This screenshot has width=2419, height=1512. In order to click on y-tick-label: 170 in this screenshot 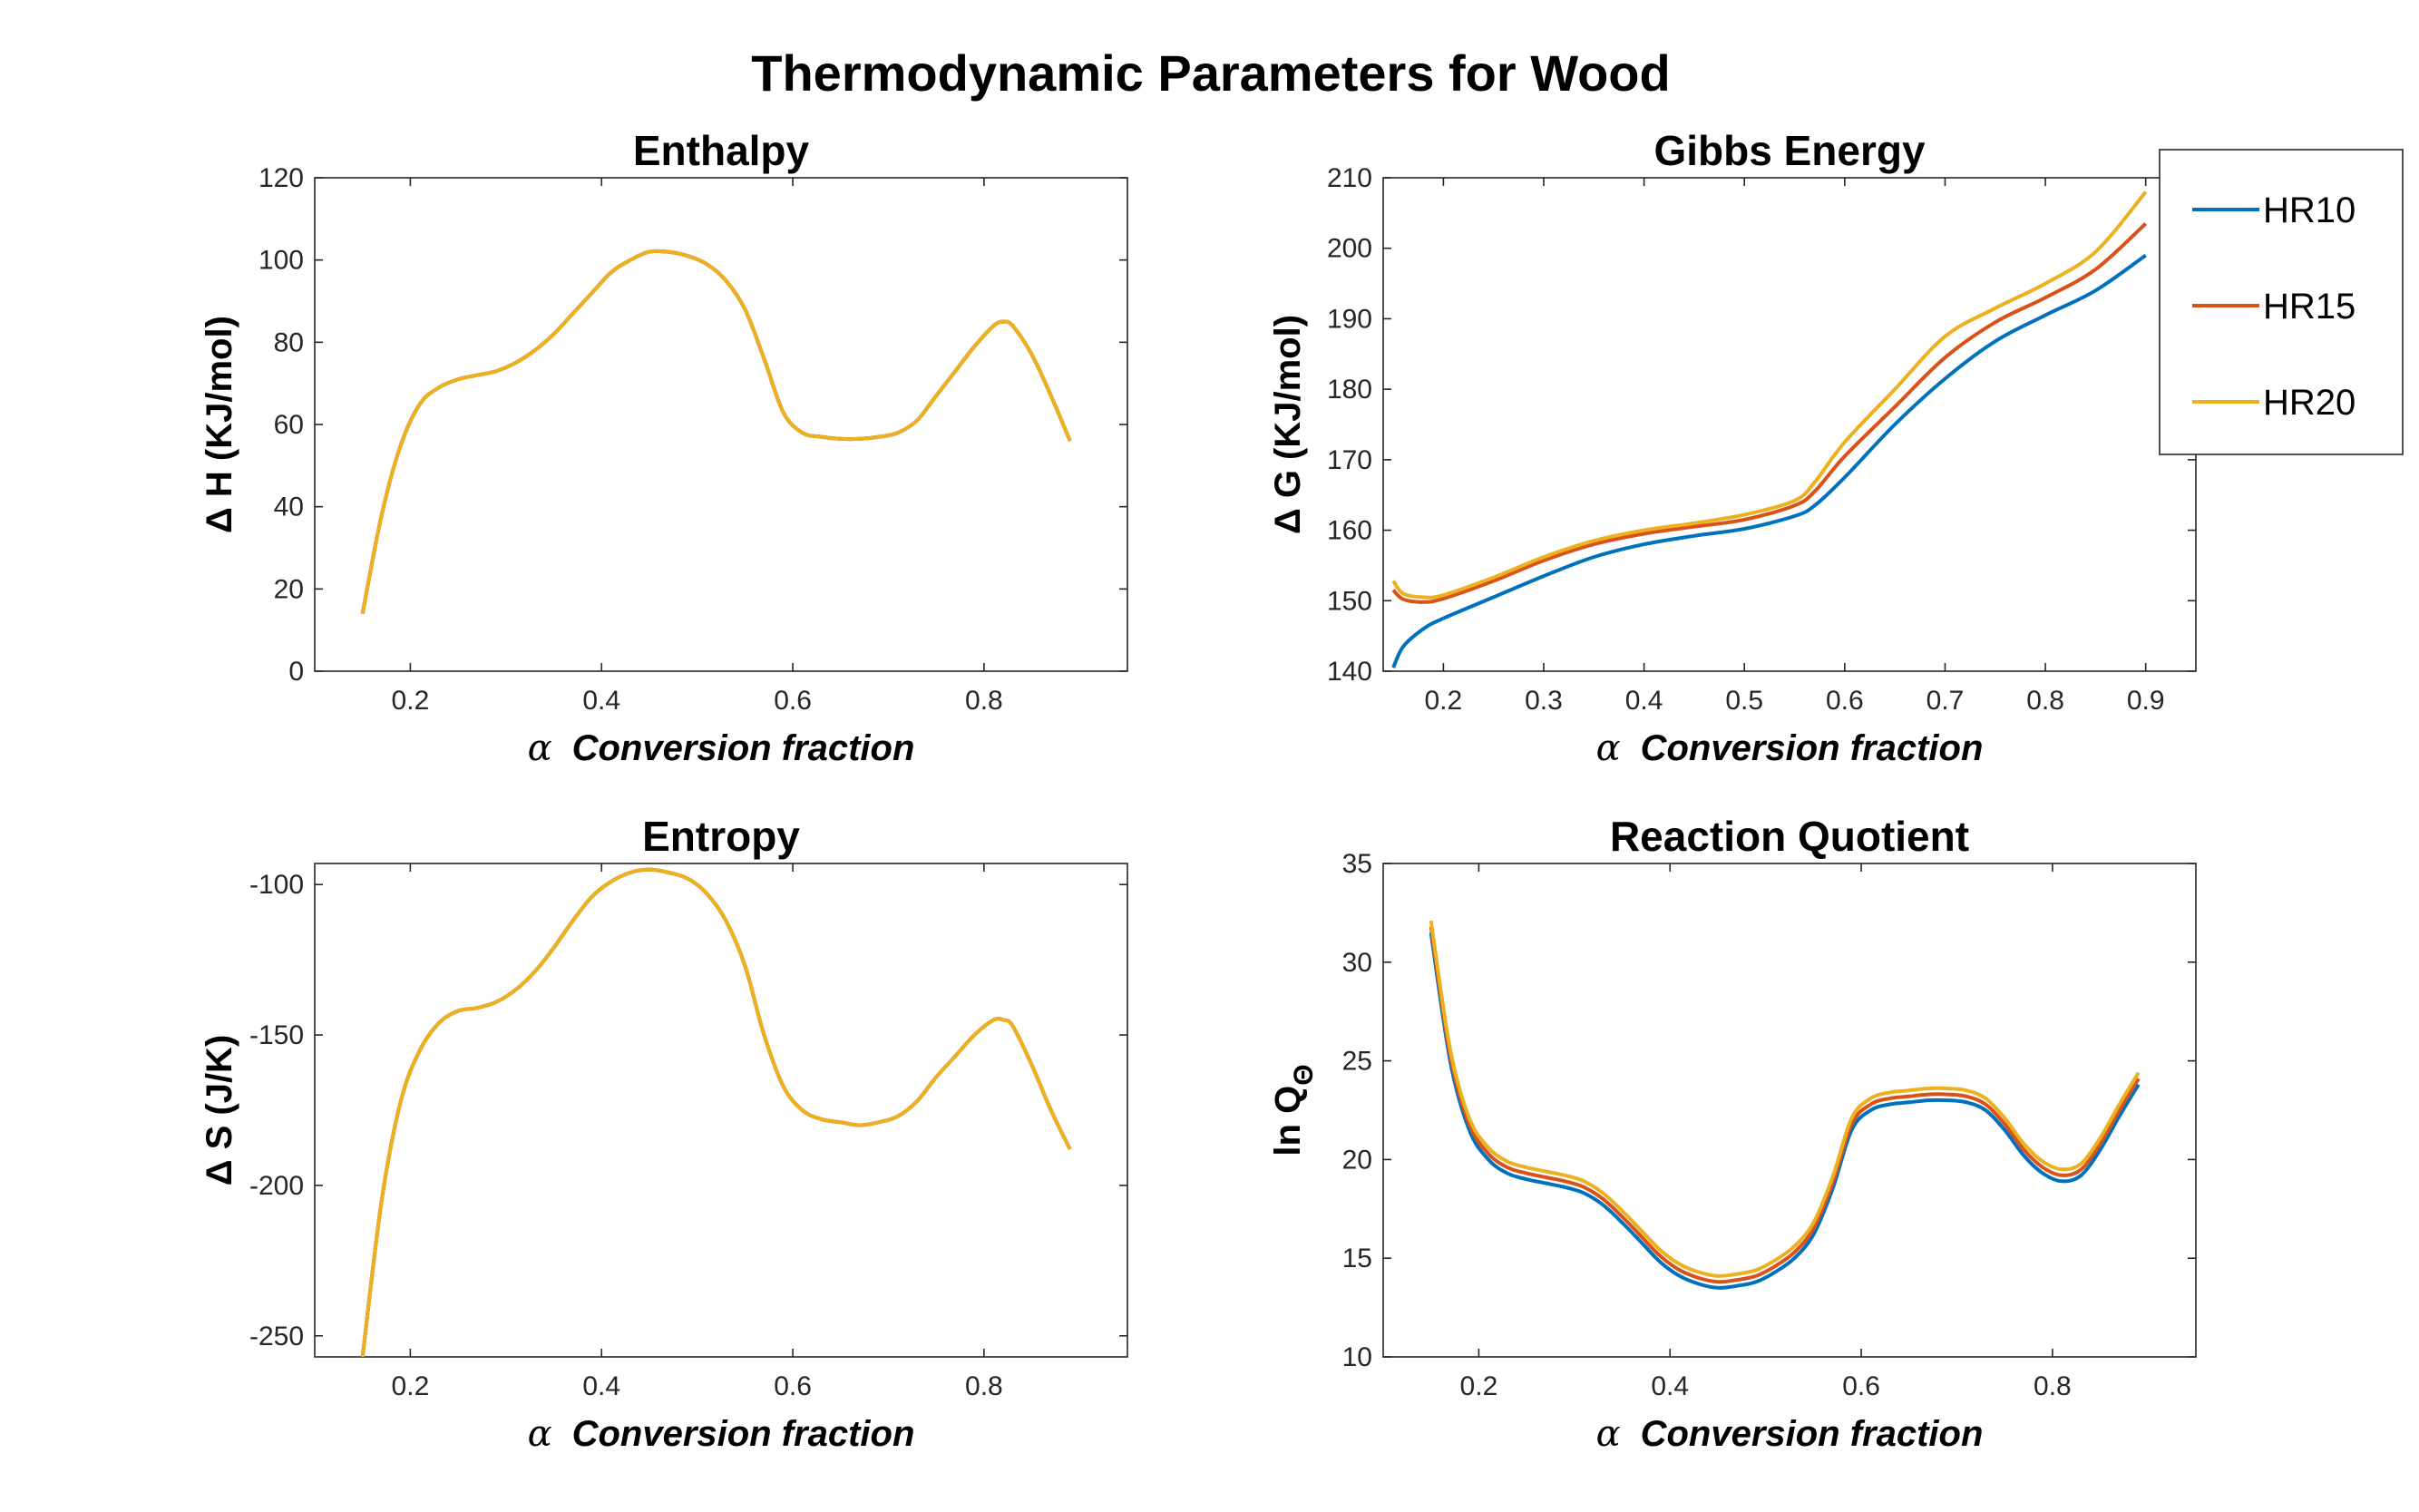, I will do `click(1349, 460)`.